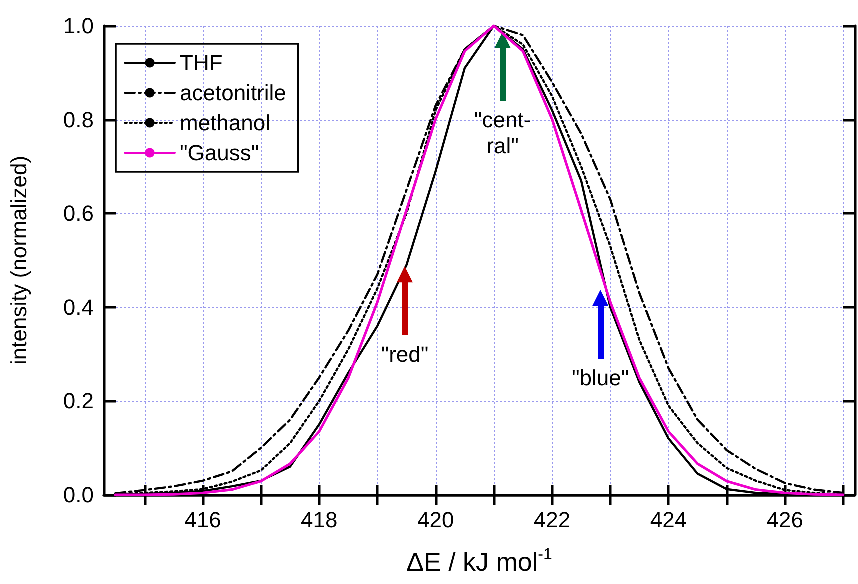 Image resolution: width=858 pixels, height=584 pixels. What do you see at coordinates (78, 307) in the screenshot?
I see `y-tick-label: 0.4` at bounding box center [78, 307].